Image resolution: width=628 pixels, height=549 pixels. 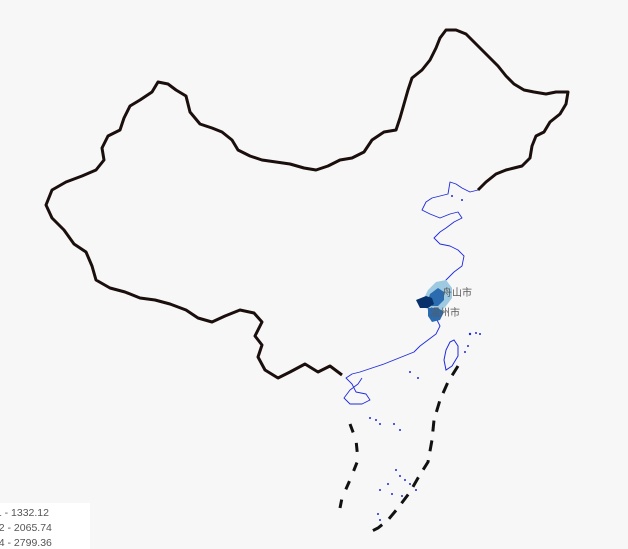 What do you see at coordinates (451, 355) in the screenshot?
I see `taiwan-outline` at bounding box center [451, 355].